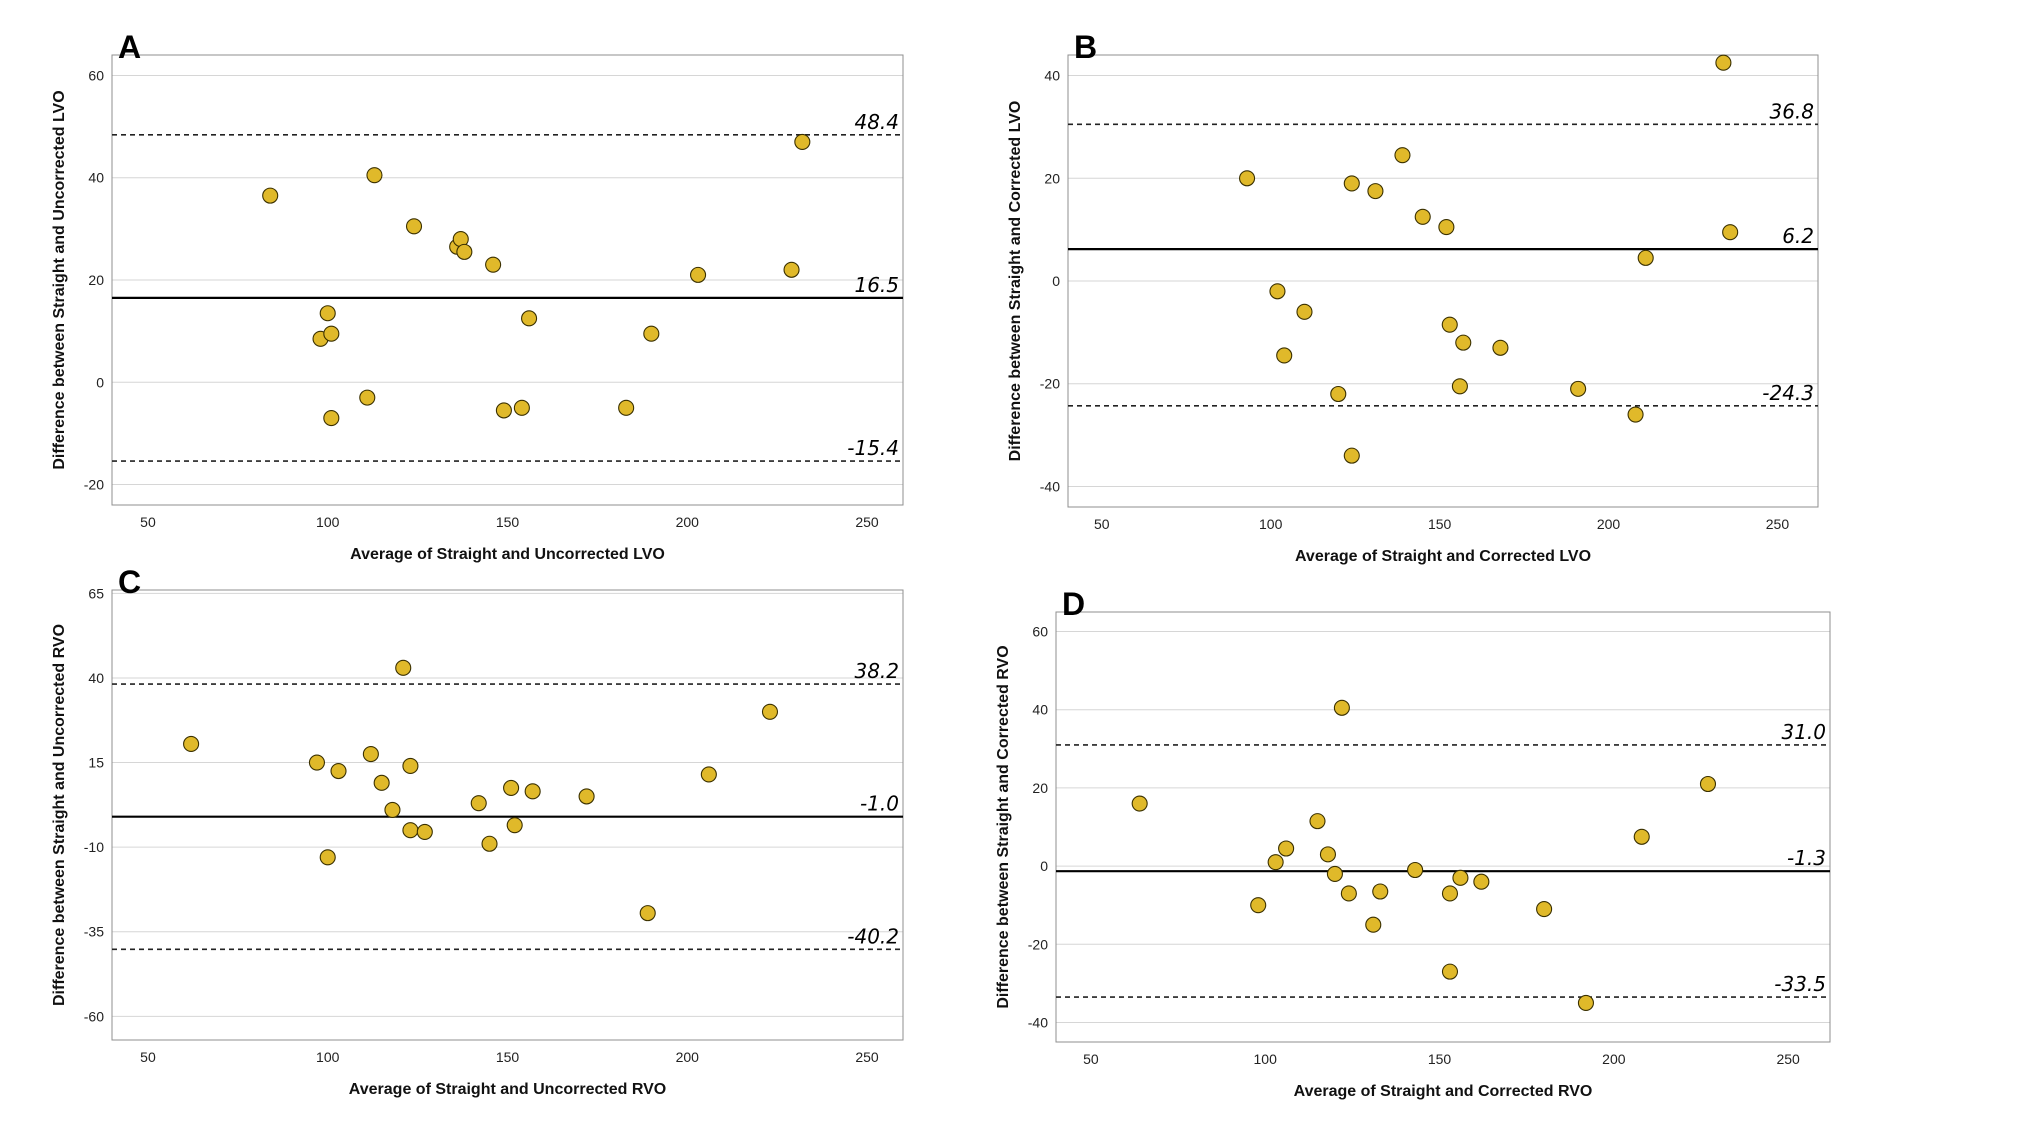  Describe the element at coordinates (96, 763) in the screenshot. I see `y-tick-label: 15` at that location.